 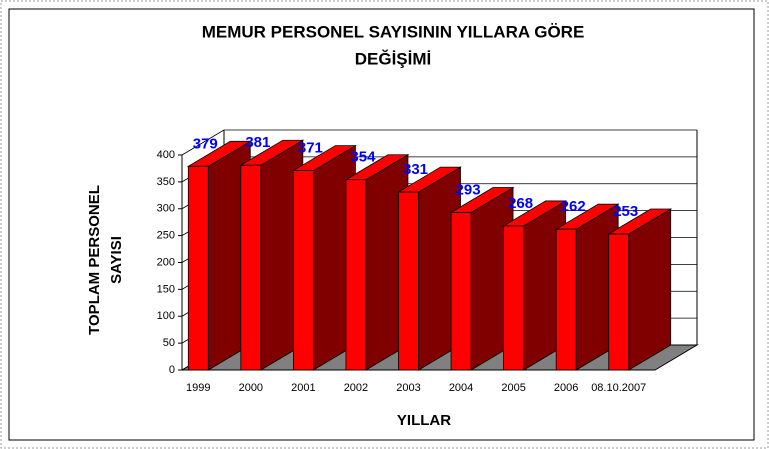 I want to click on chart-title: MEMUR PERSONEL SAYISININ YILLARA GÖRE, so click(x=393, y=31).